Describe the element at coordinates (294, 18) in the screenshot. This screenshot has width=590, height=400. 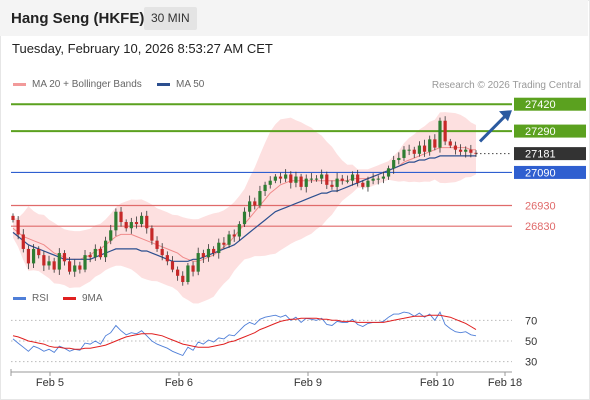
I see `chart-header: Hang Seng (HKFE) 30 MIN` at that location.